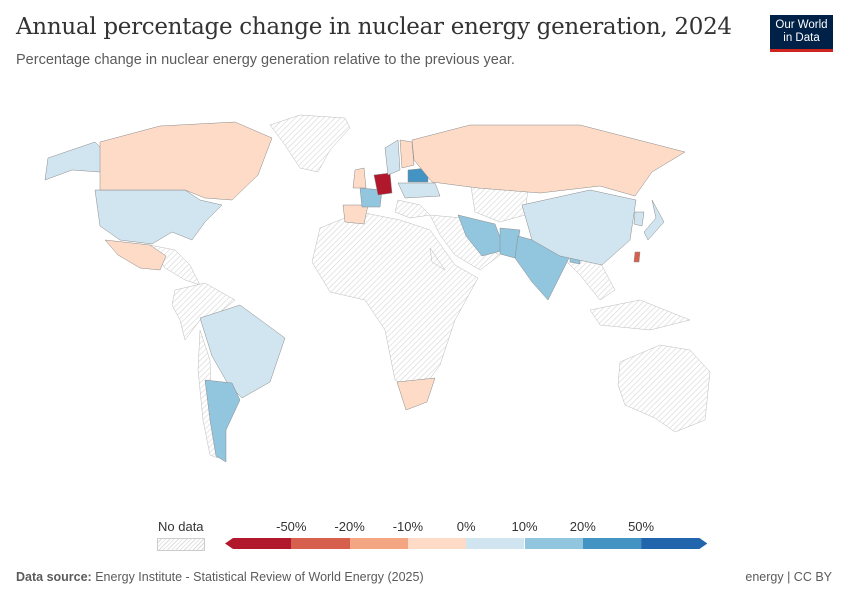 This screenshot has height=600, width=850. Describe the element at coordinates (181, 526) in the screenshot. I see `legend-no-data-label: No data` at that location.